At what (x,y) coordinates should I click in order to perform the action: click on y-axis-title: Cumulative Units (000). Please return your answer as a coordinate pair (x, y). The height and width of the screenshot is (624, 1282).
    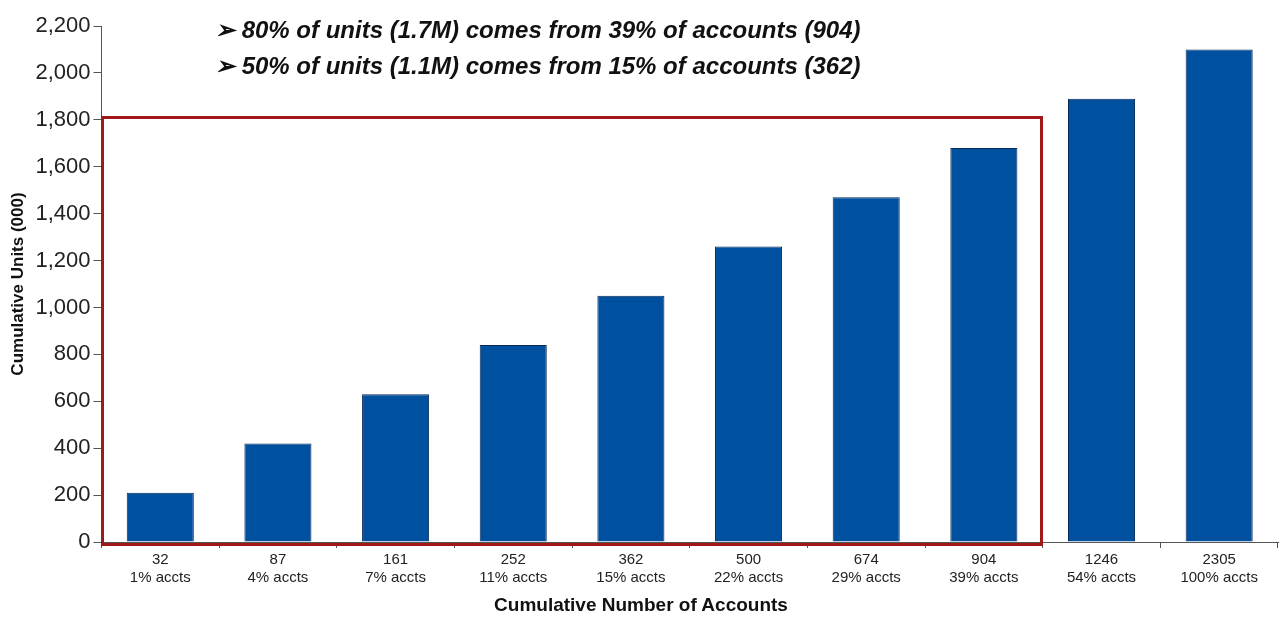
    Looking at the image, I should click on (17, 284).